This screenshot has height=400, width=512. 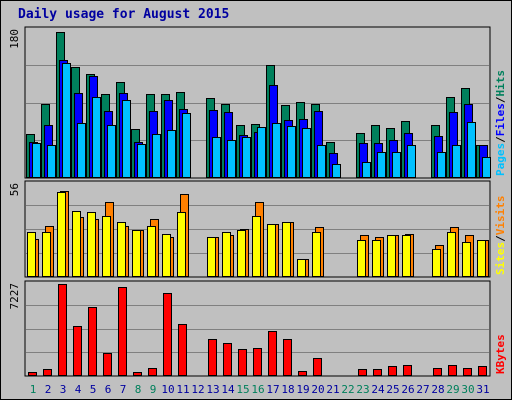 What do you see at coordinates (347, 389) in the screenshot?
I see `x-tick-label-day-22: 22` at bounding box center [347, 389].